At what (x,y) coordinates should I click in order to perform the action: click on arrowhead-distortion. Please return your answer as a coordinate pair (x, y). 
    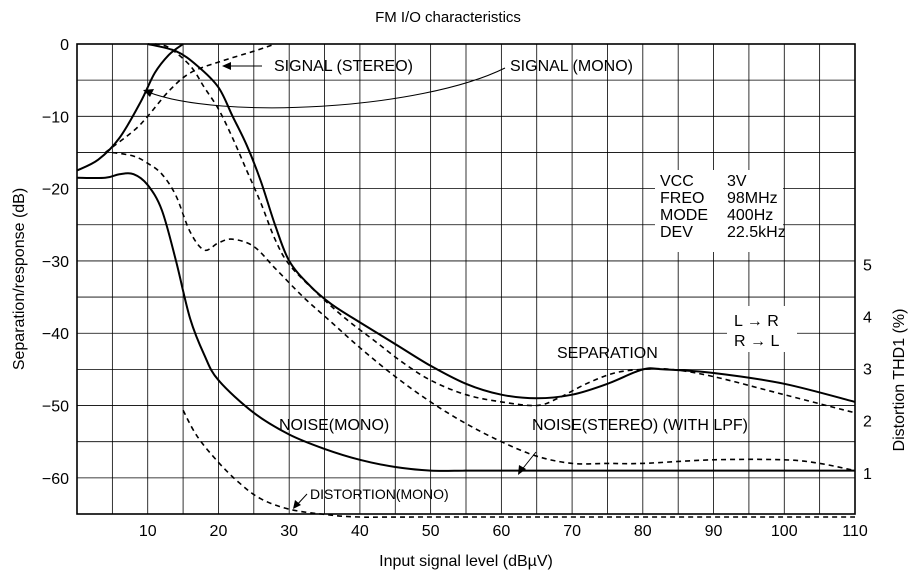
    Looking at the image, I should click on (297, 504).